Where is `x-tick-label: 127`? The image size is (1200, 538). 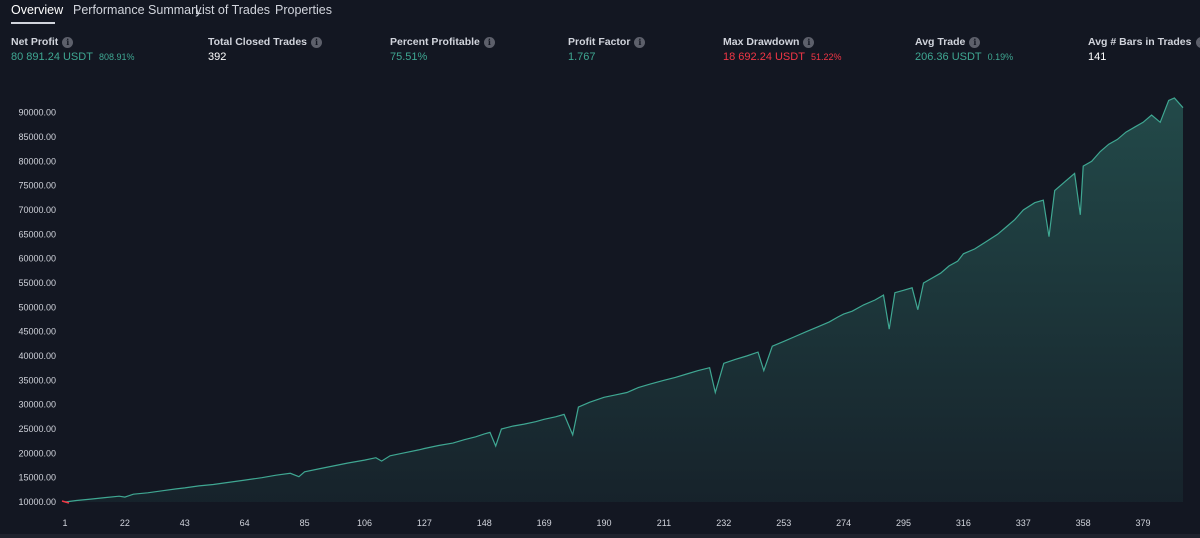
x-tick-label: 127 is located at coordinates (424, 523).